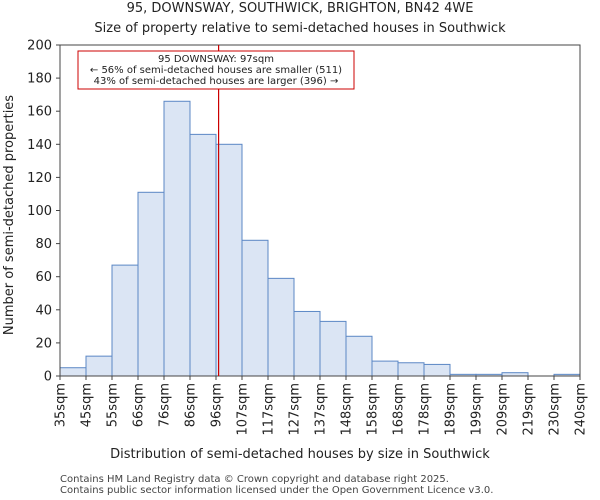 Image resolution: width=600 pixels, height=500 pixels. I want to click on x-tick-label: 117sqm, so click(269, 409).